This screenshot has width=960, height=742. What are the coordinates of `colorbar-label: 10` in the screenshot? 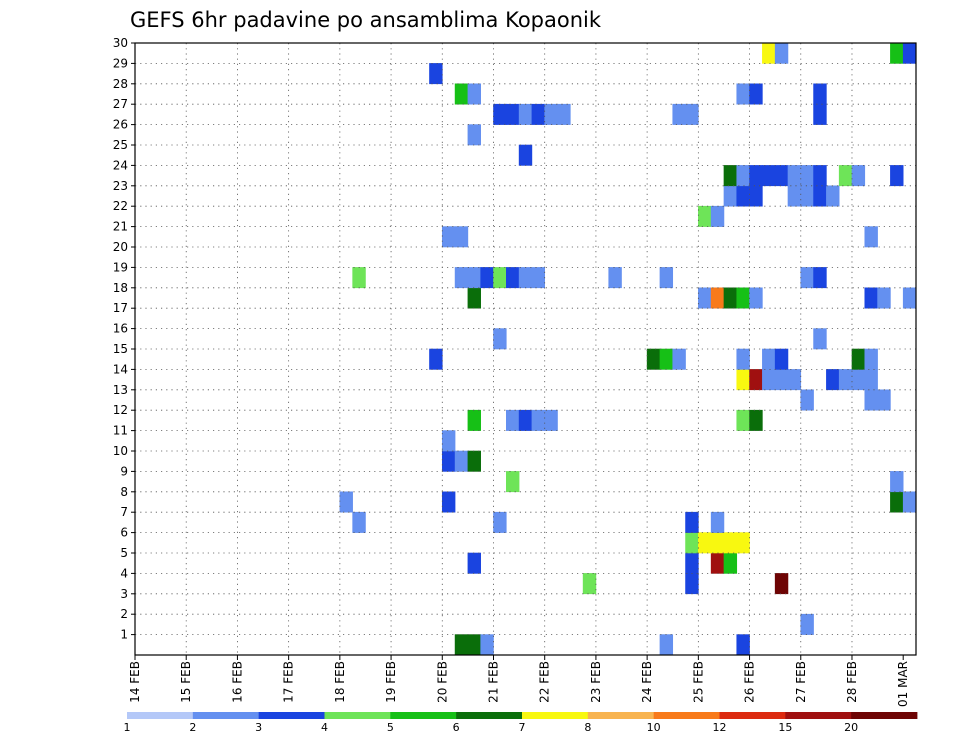 It's located at (654, 727).